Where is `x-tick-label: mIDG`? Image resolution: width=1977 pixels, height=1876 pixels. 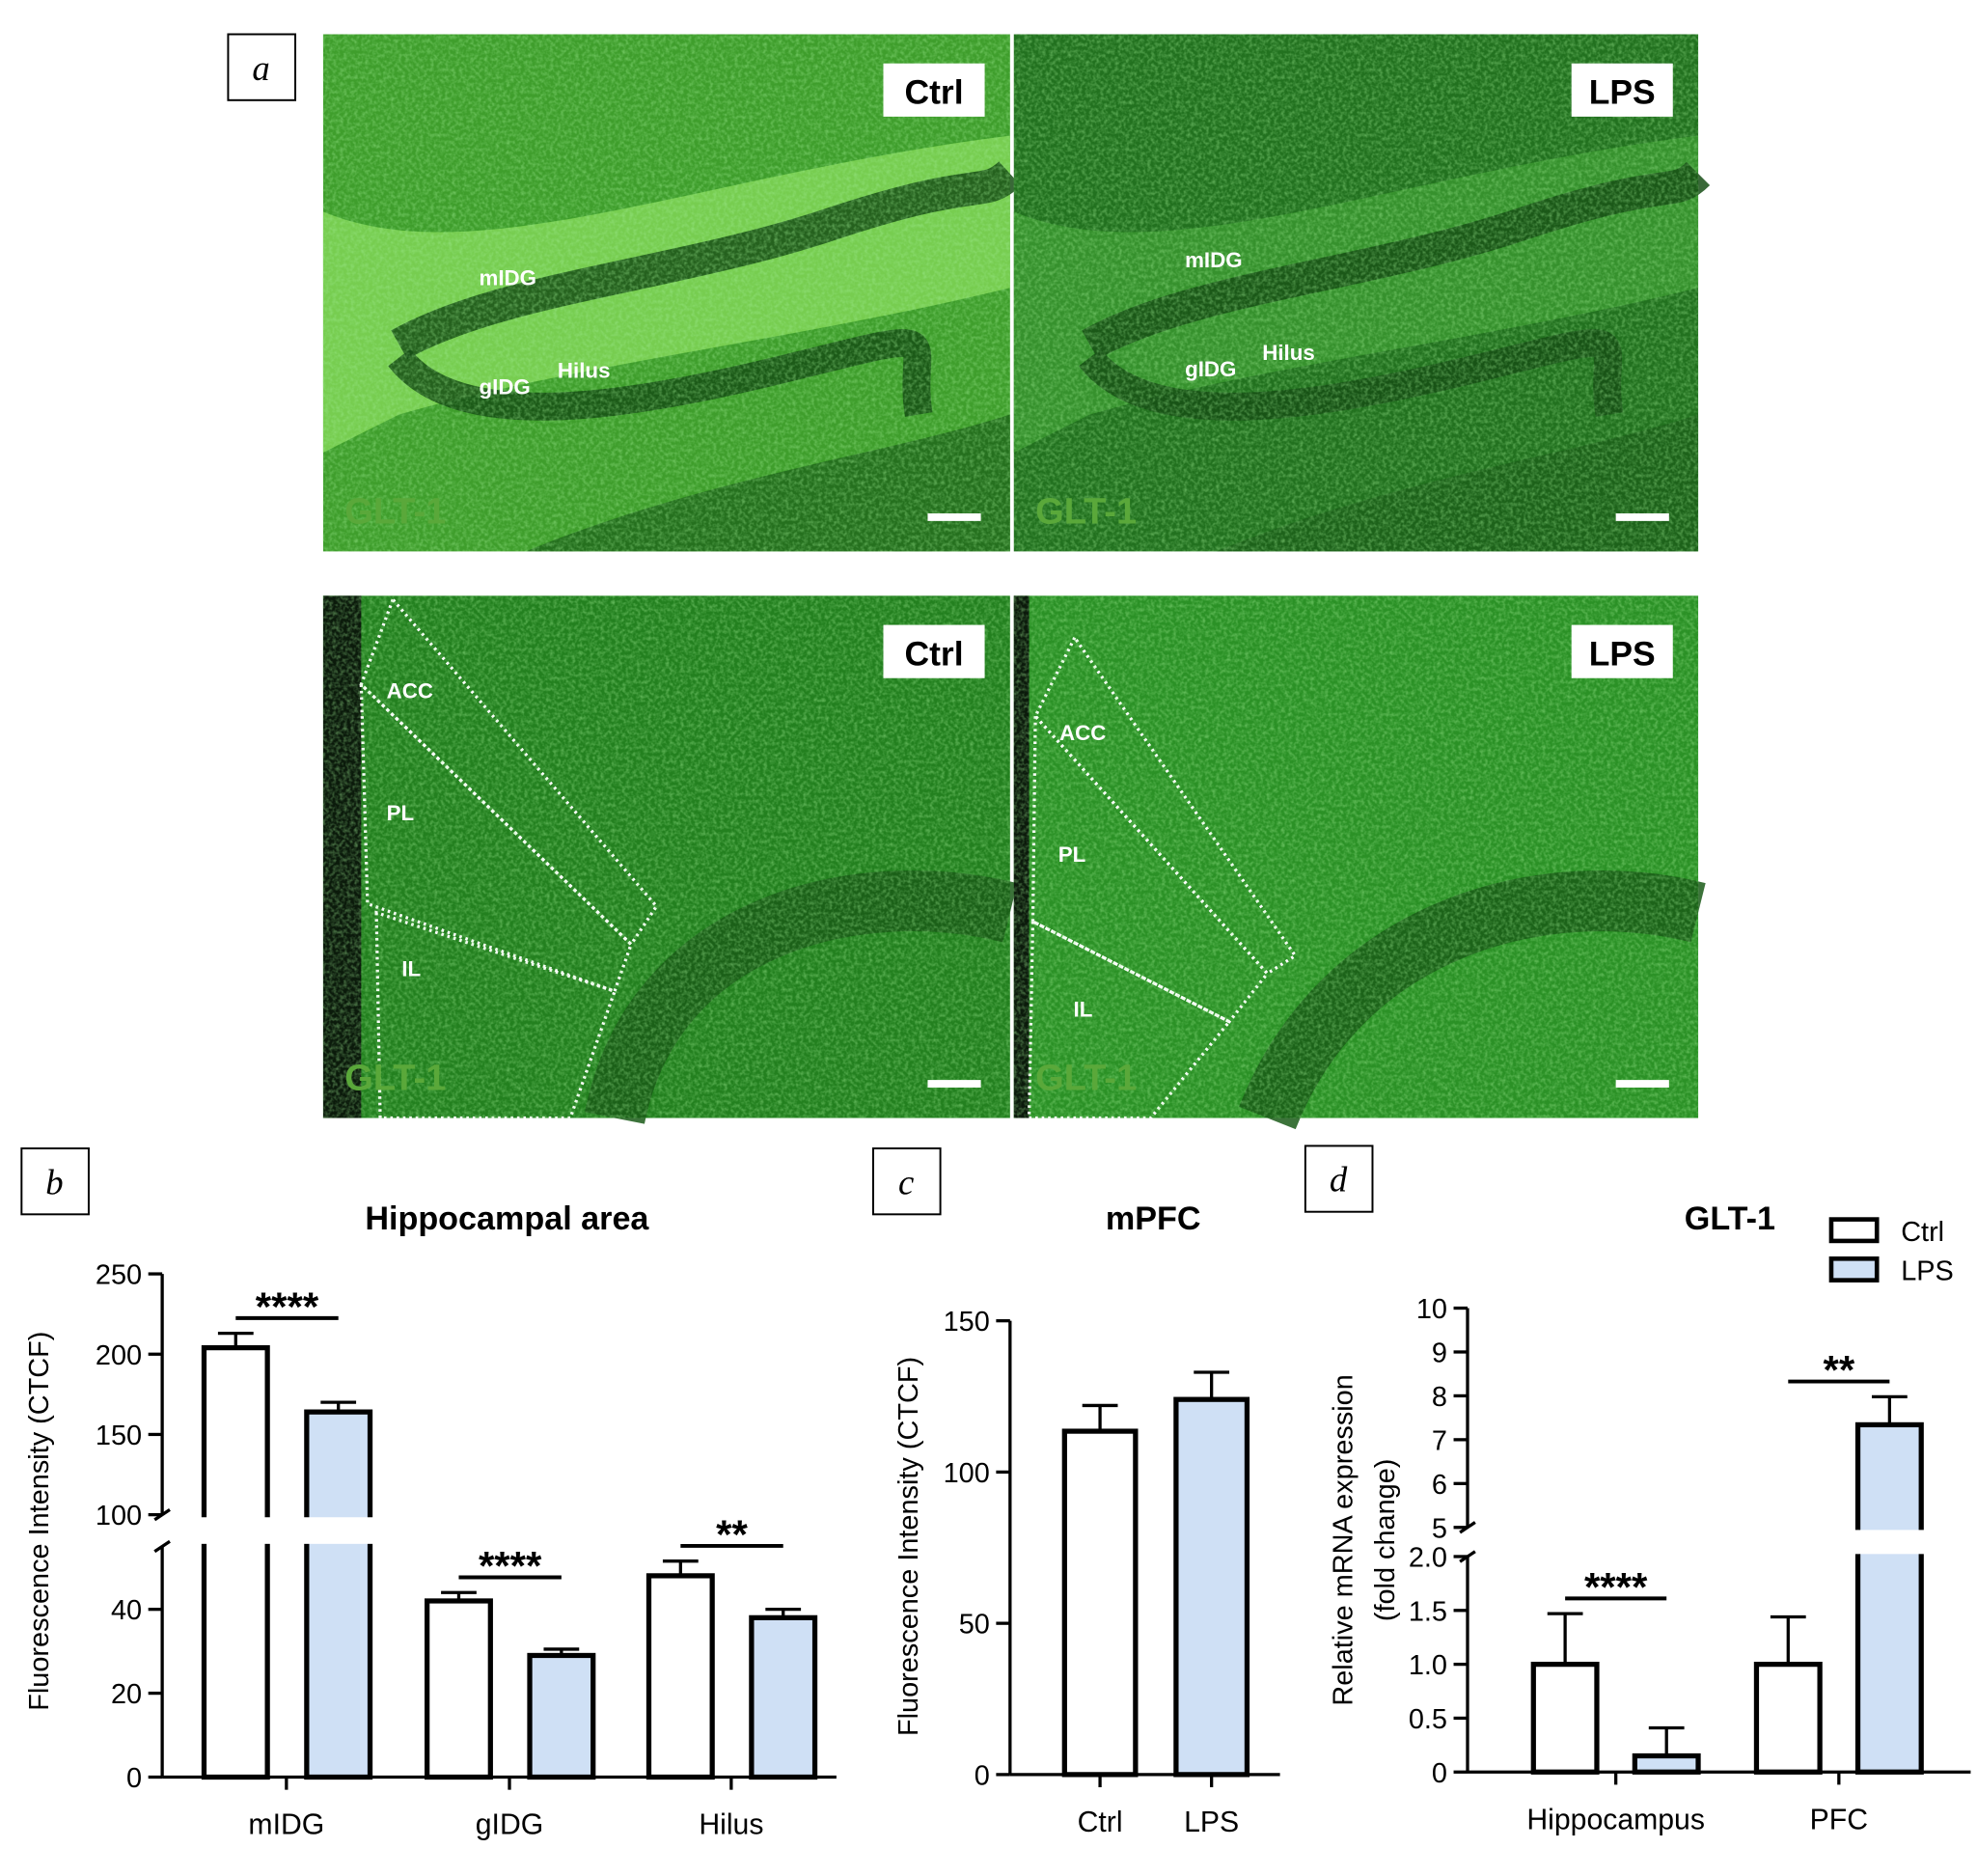
x-tick-label: mIDG is located at coordinates (286, 1825).